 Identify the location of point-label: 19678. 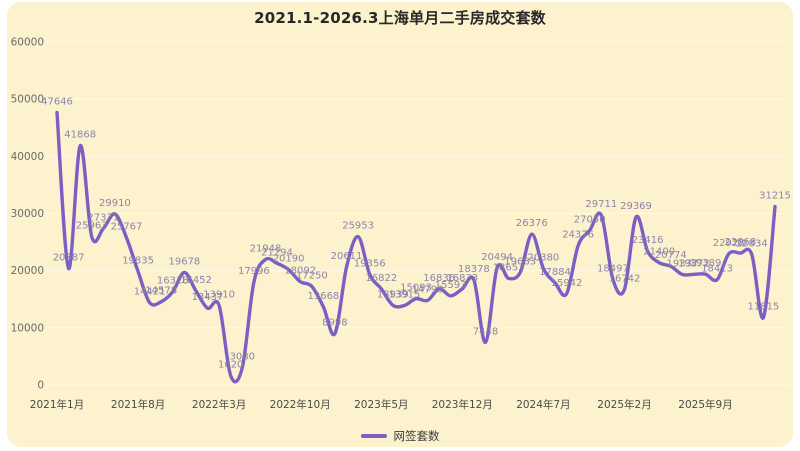
(184, 262).